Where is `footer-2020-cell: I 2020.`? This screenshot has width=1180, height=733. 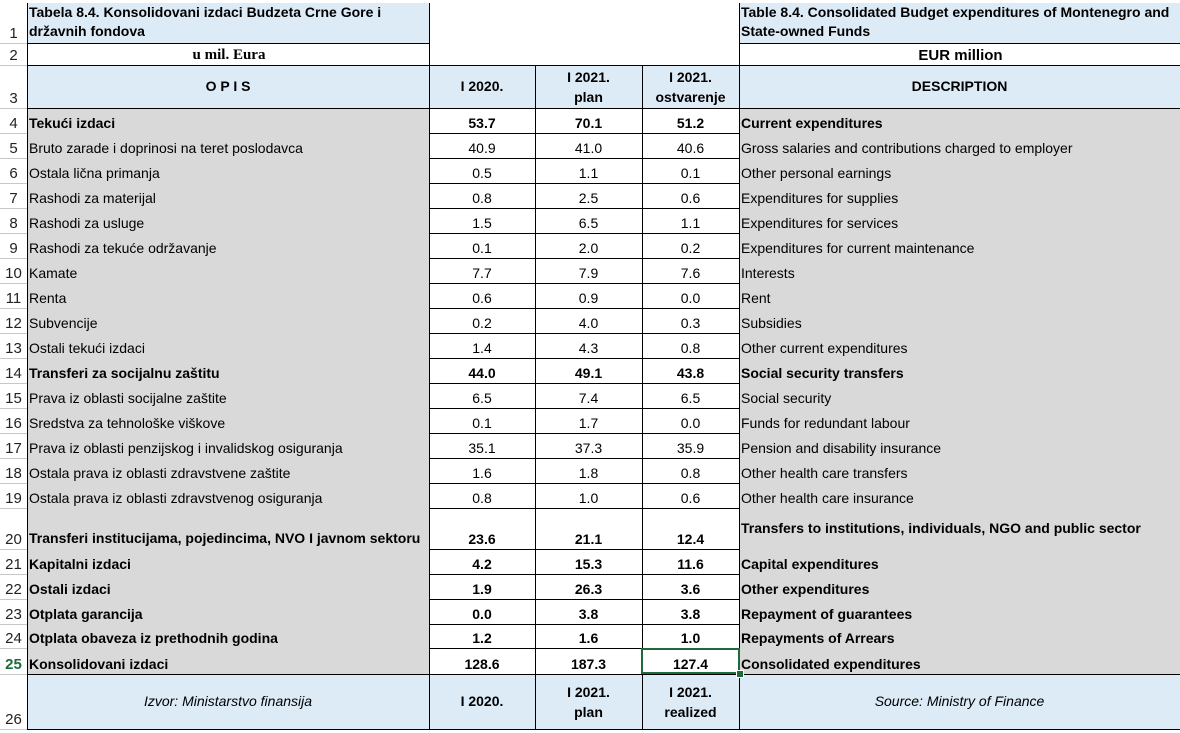 footer-2020-cell: I 2020. is located at coordinates (482, 701).